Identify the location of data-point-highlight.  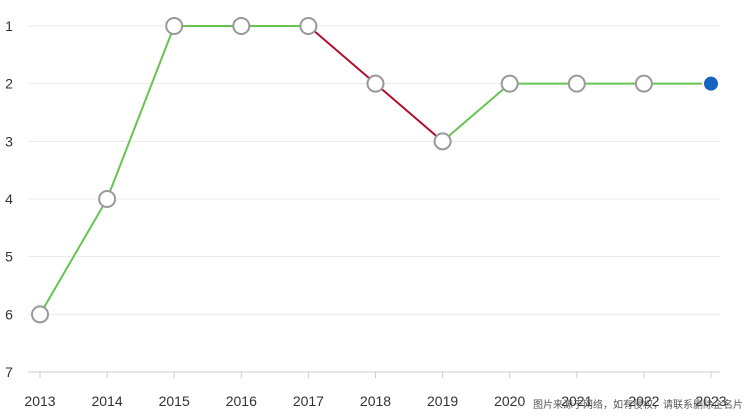
(711, 83).